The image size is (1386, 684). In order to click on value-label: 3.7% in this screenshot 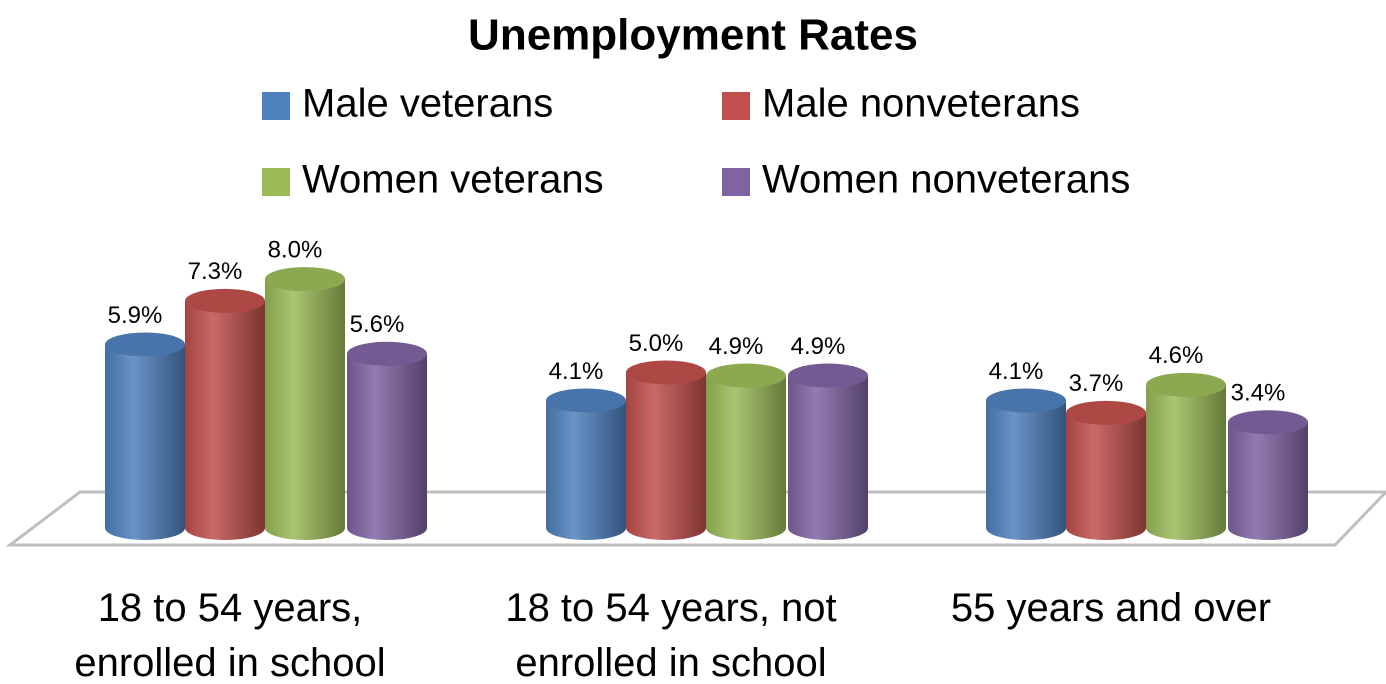, I will do `click(1096, 383)`.